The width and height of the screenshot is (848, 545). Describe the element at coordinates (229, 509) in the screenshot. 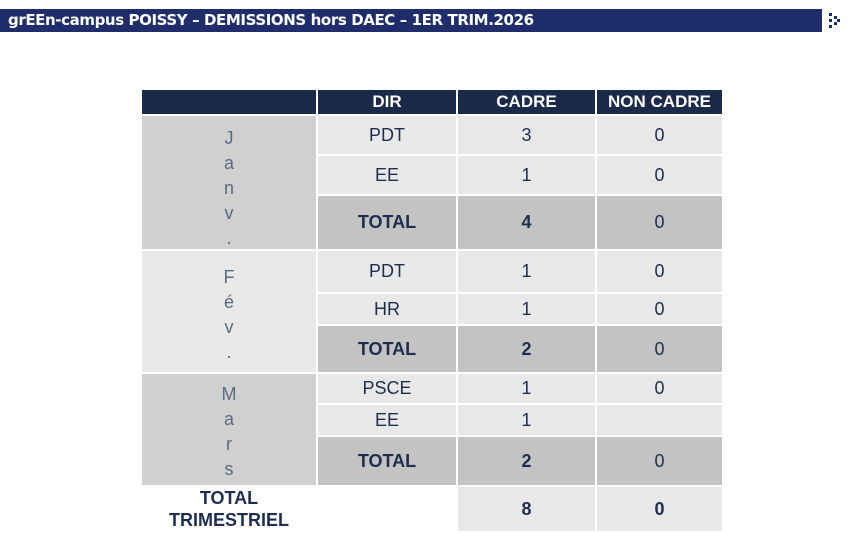

I see `grand-total-label: TOTAL TRIMESTRIEL` at that location.